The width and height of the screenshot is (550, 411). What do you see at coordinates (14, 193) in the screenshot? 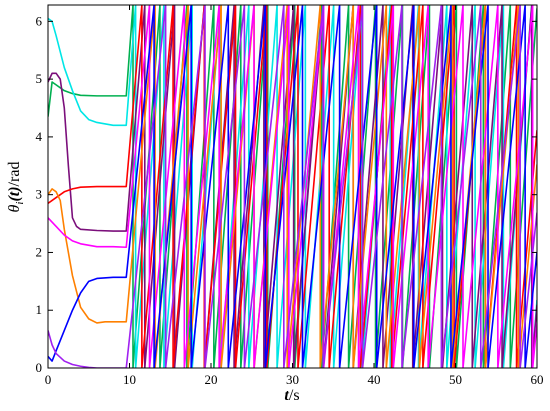
I see `y-axis-arg: (t)` at bounding box center [14, 193].